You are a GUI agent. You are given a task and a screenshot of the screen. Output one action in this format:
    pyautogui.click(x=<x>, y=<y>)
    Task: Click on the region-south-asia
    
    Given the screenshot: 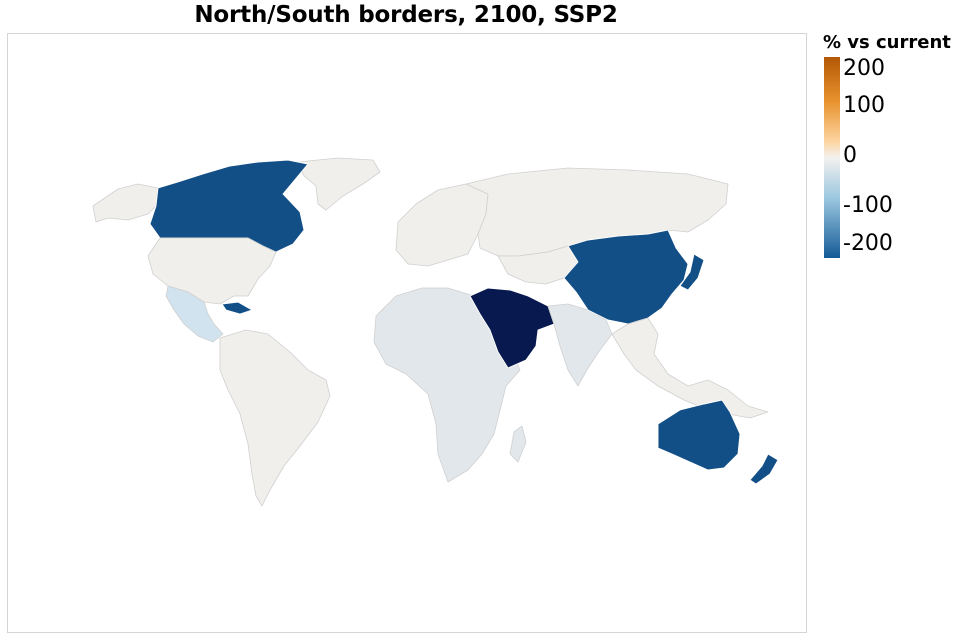 What is the action you would take?
    pyautogui.click(x=580, y=345)
    